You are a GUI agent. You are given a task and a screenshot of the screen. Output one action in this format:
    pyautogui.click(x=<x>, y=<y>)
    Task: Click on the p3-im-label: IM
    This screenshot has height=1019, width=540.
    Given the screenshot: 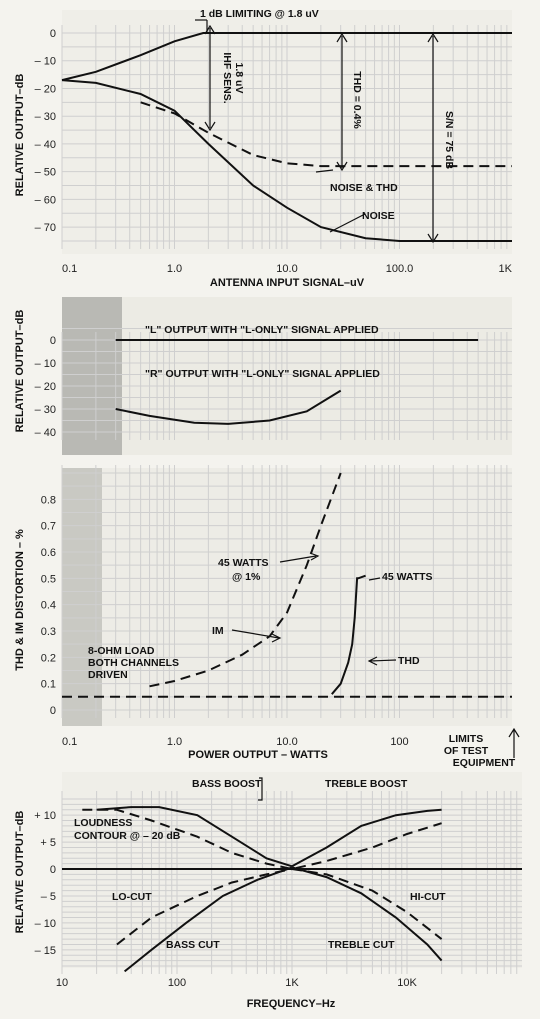 What is the action you would take?
    pyautogui.click(x=218, y=631)
    